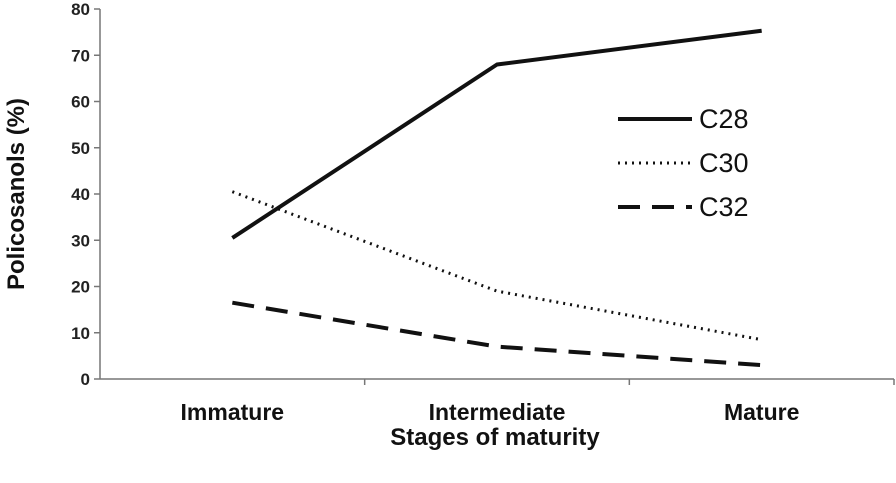 The width and height of the screenshot is (896, 483). What do you see at coordinates (85, 379) in the screenshot?
I see `y-tick-label: 0` at bounding box center [85, 379].